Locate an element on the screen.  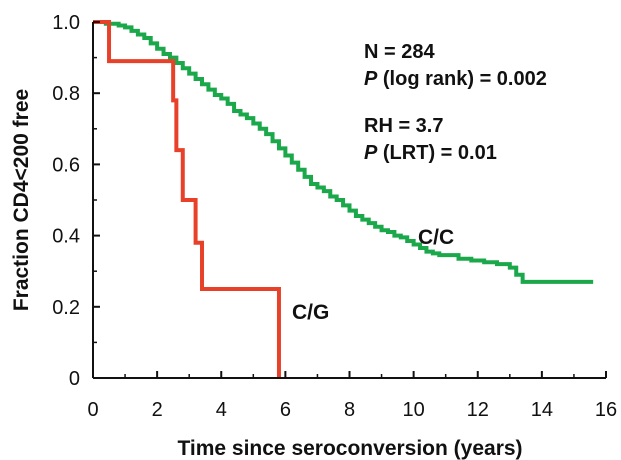
x-tick-label: 16 is located at coordinates (606, 410).